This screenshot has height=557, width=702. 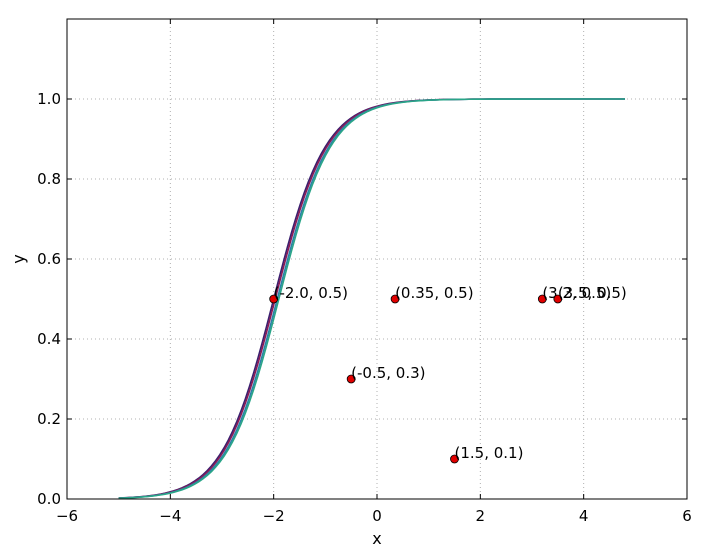 I want to click on x-tick-label: 0, so click(x=377, y=516).